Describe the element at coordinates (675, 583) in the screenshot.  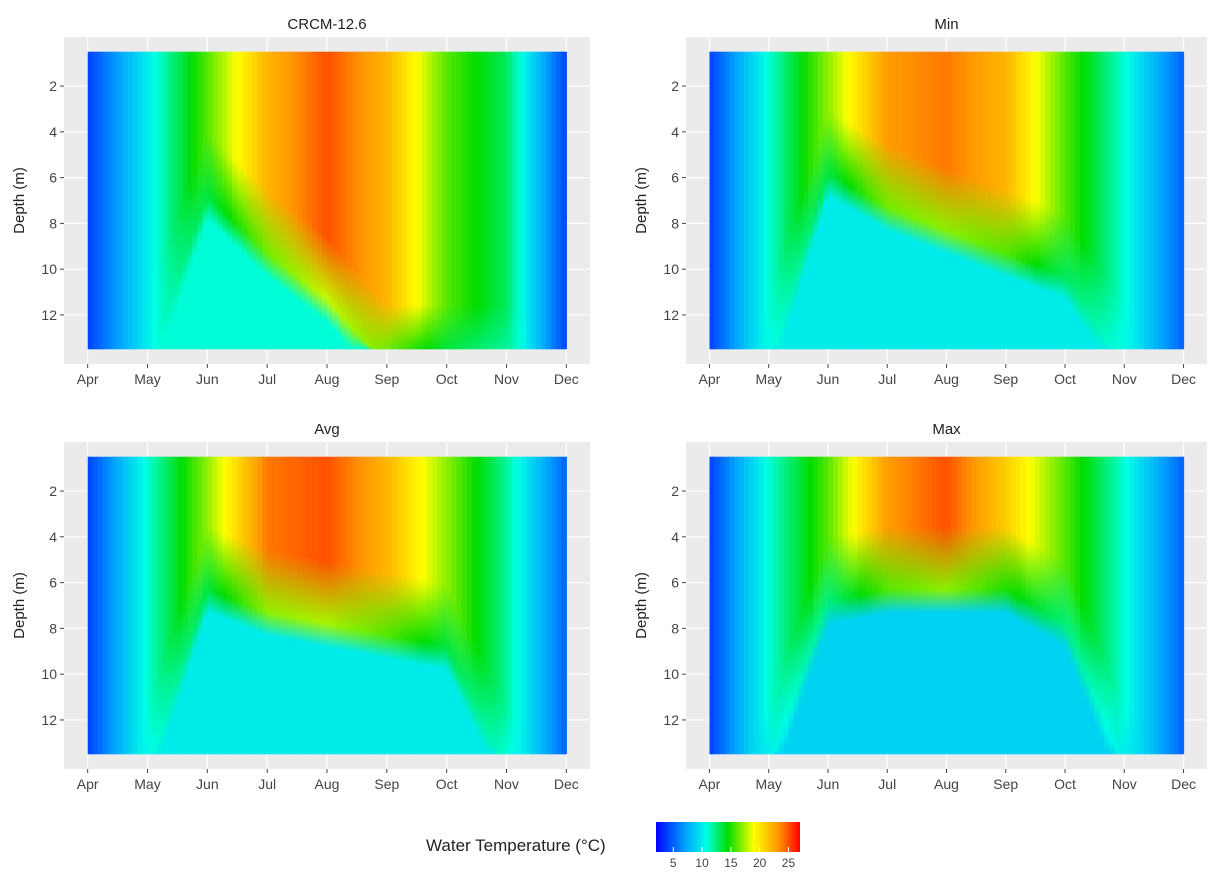
I see `y-tick-label: 6` at that location.